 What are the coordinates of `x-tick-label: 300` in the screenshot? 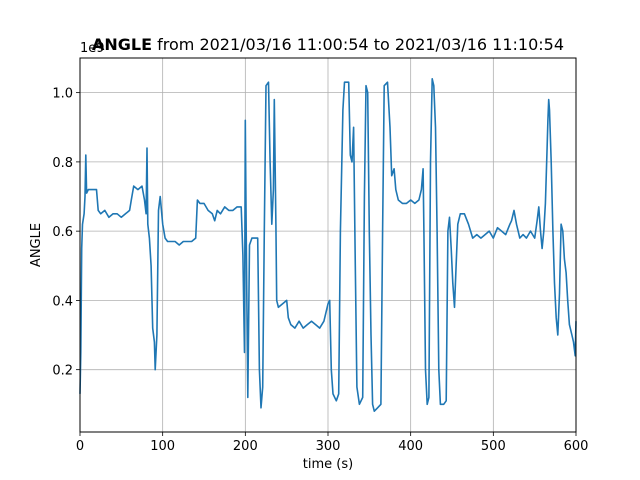 It's located at (328, 446).